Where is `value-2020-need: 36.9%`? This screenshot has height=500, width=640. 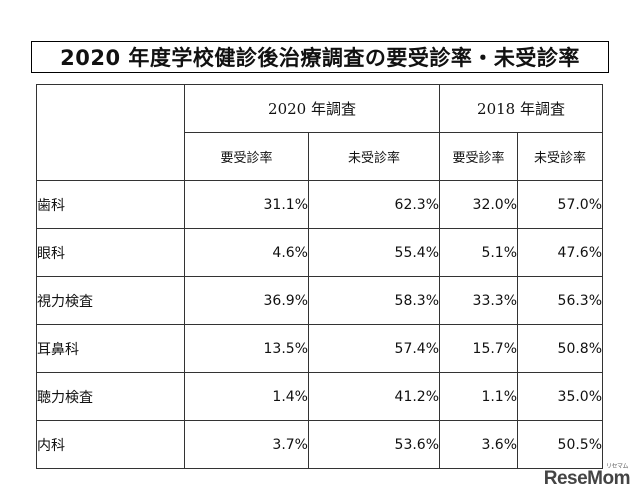
value-2020-need: 36.9% is located at coordinates (246, 300).